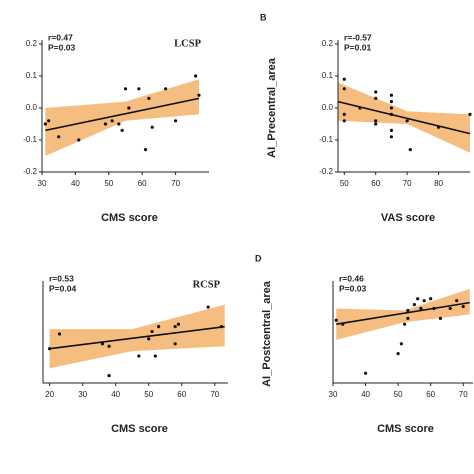  What do you see at coordinates (357, 47) in the screenshot?
I see `stat-label: P=0.01` at bounding box center [357, 47].